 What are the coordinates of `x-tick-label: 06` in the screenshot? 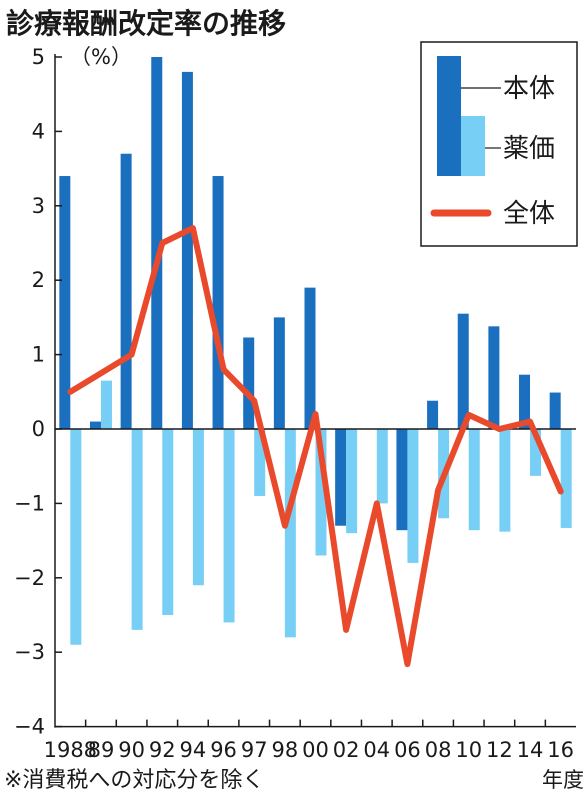 It's located at (407, 750).